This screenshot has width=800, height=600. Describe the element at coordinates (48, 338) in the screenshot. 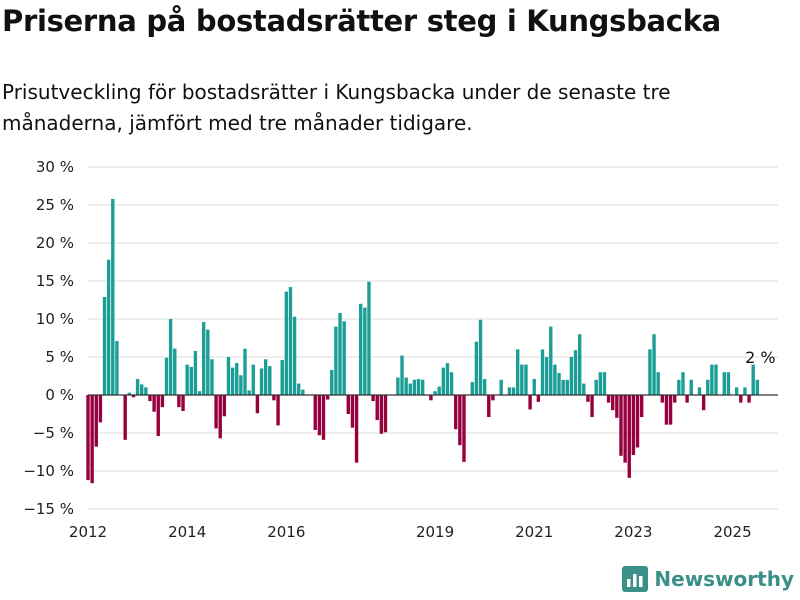

I see `y-axis-ticks: −15 % −10 % −5 % 0 % 5 % 10 % 15 % 20 % 25 % 30 %` at that location.